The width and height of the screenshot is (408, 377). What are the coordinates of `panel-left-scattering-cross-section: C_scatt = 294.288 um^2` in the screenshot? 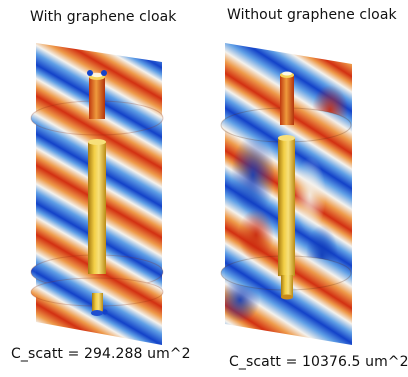 It's located at (101, 354).